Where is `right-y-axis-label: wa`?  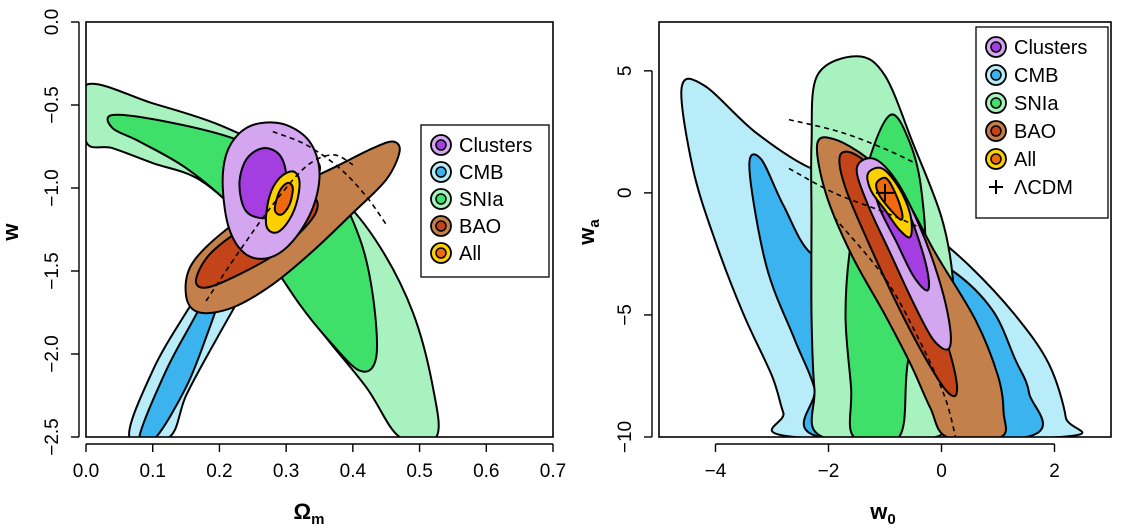
right-y-axis-label: wa is located at coordinates (588, 232).